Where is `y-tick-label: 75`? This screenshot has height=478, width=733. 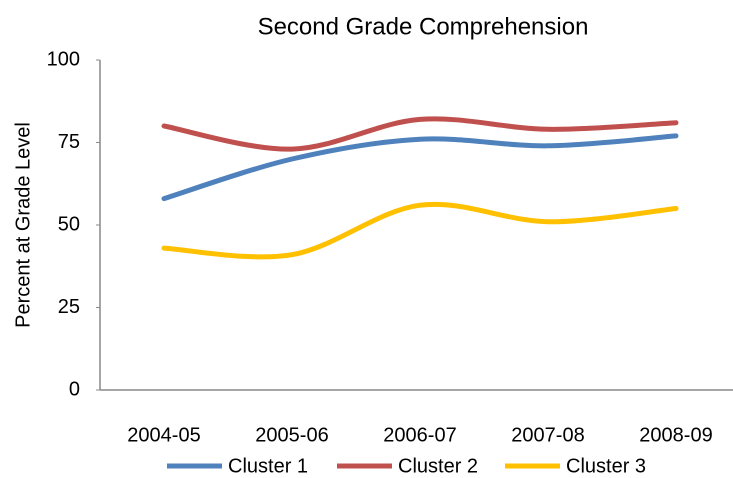
y-tick-label: 75 is located at coordinates (69, 142).